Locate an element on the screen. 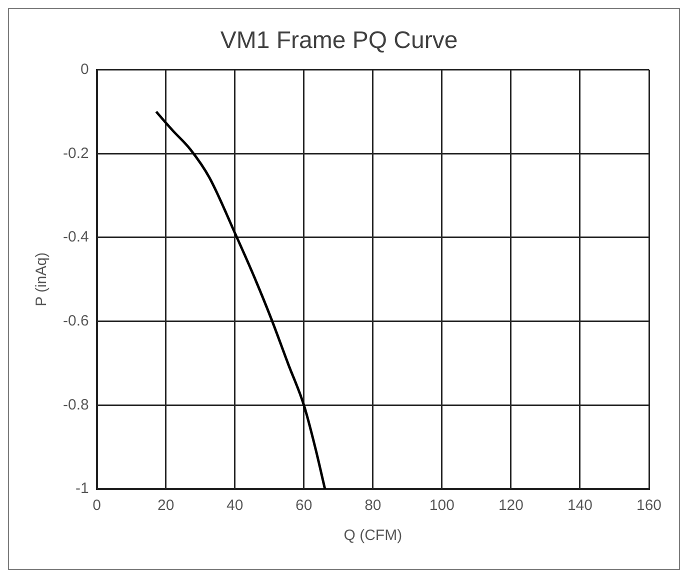 The image size is (688, 577). x-tick-label: 100 is located at coordinates (441, 505).